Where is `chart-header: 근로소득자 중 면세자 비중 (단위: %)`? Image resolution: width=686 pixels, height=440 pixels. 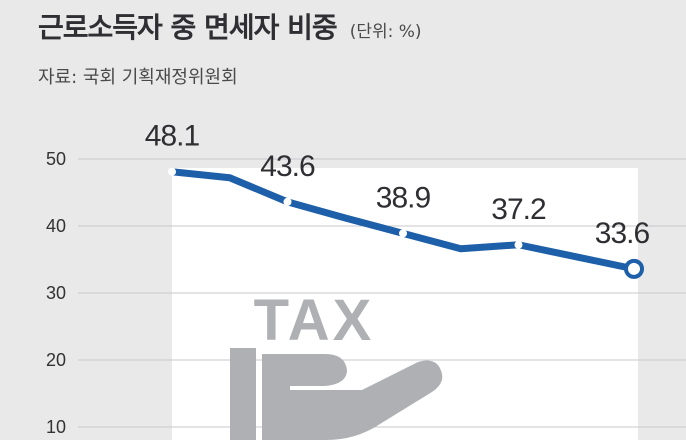
chart-header: 근로소득자 중 면세자 비중 (단위: %) is located at coordinates (230, 26).